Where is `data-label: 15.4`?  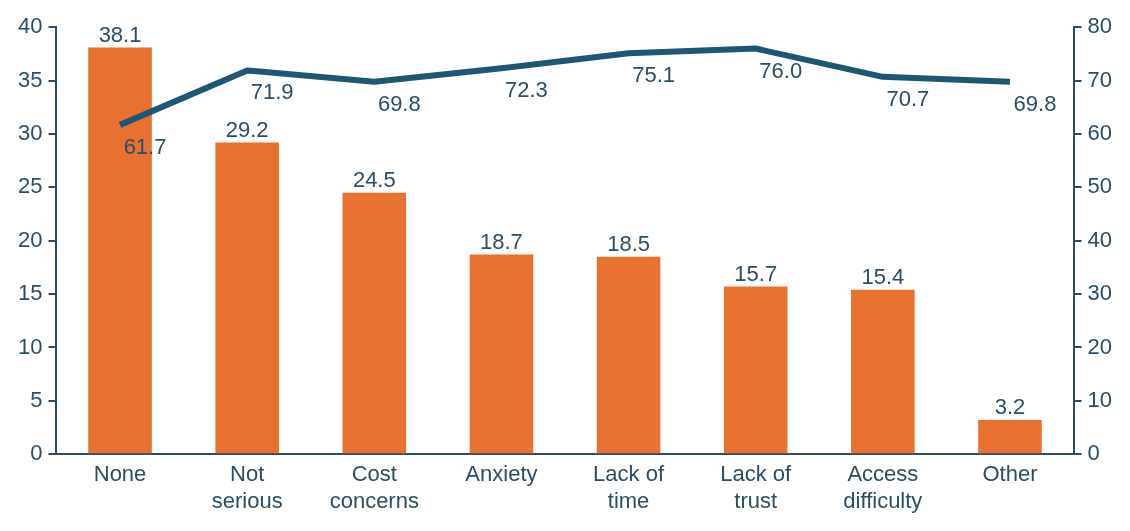
data-label: 15.4 is located at coordinates (883, 276).